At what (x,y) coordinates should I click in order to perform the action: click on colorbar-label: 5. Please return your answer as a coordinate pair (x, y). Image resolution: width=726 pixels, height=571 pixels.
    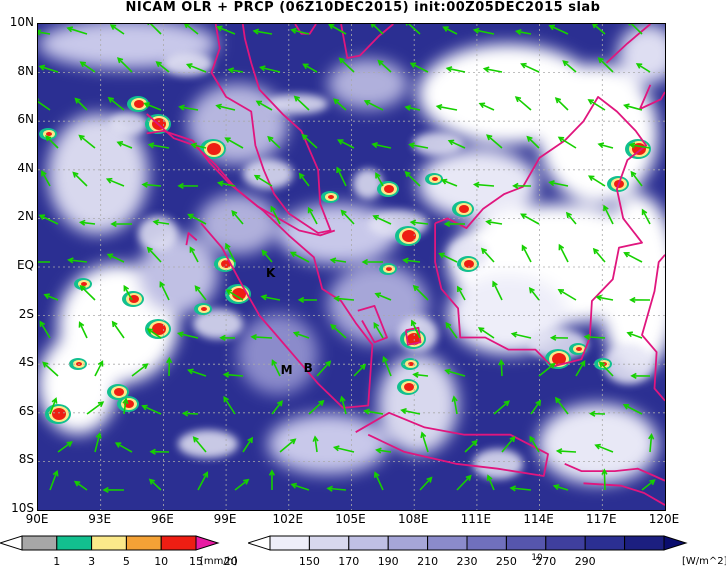
    Looking at the image, I should click on (126, 561).